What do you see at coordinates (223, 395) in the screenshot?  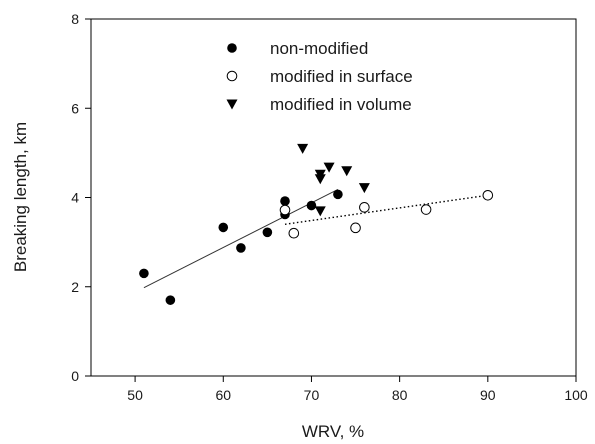 I see `x-tick-label: 60` at bounding box center [223, 395].